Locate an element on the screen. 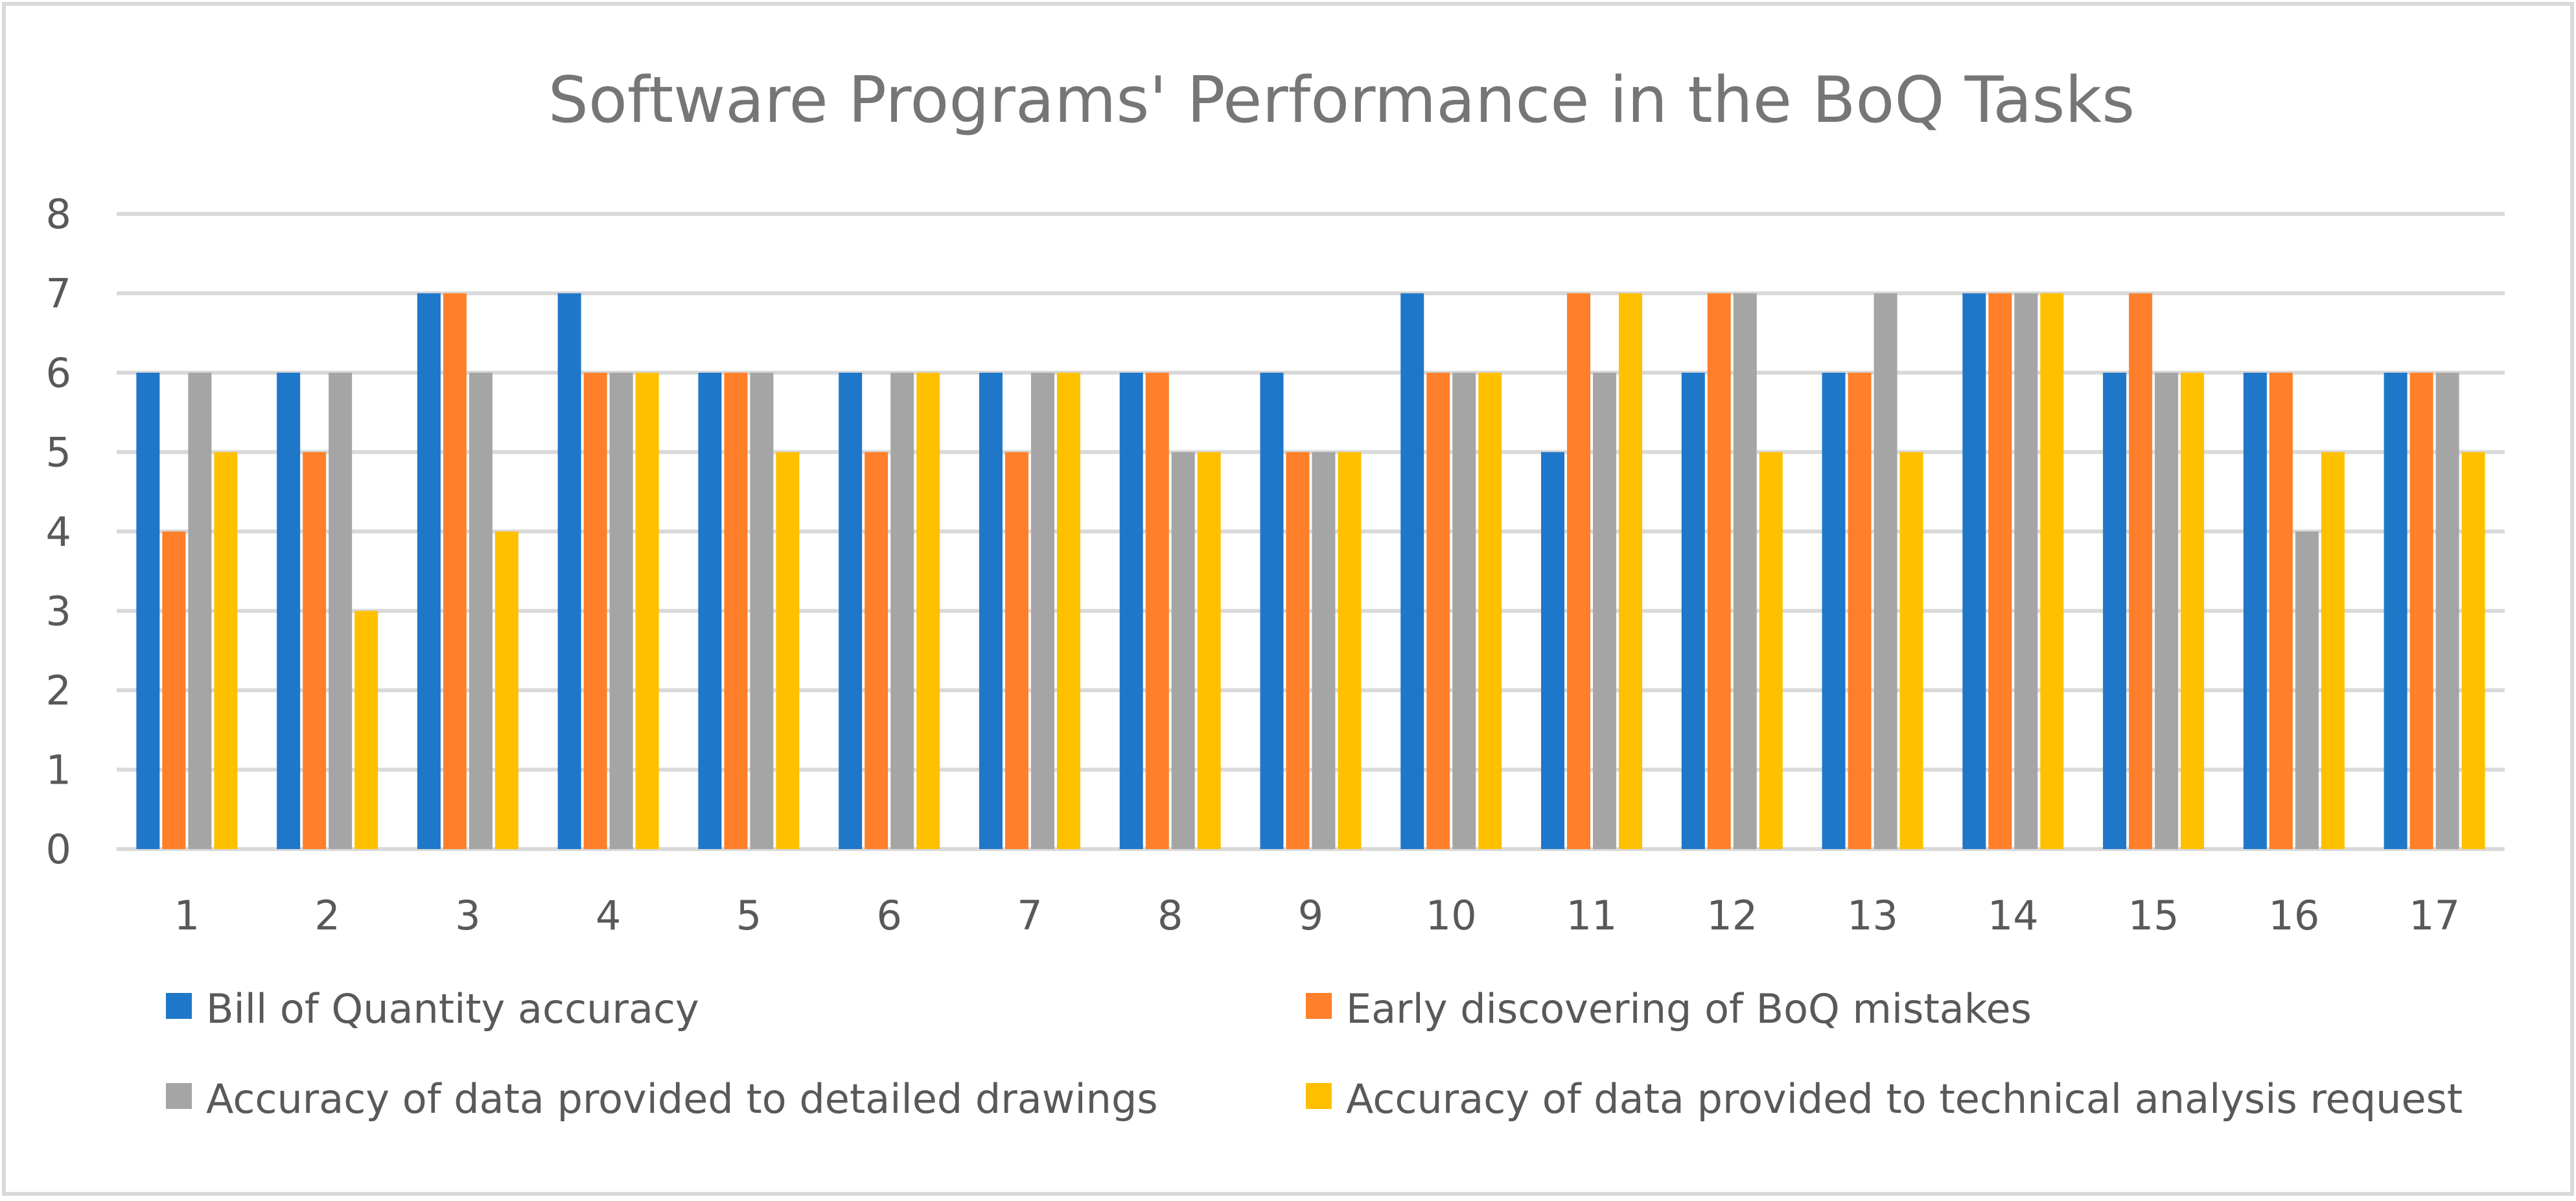  x-tick-label: 3 is located at coordinates (467, 915).